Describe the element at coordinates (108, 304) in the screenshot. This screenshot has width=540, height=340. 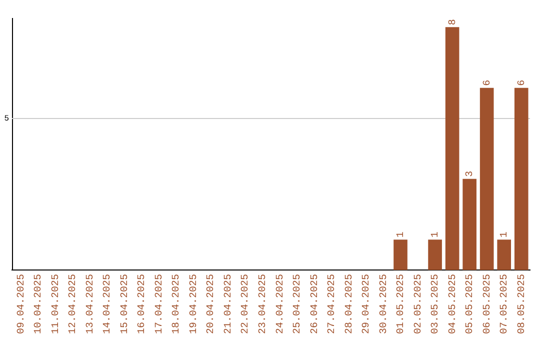
I see `x-tick-label: 14.04.2025` at that location.